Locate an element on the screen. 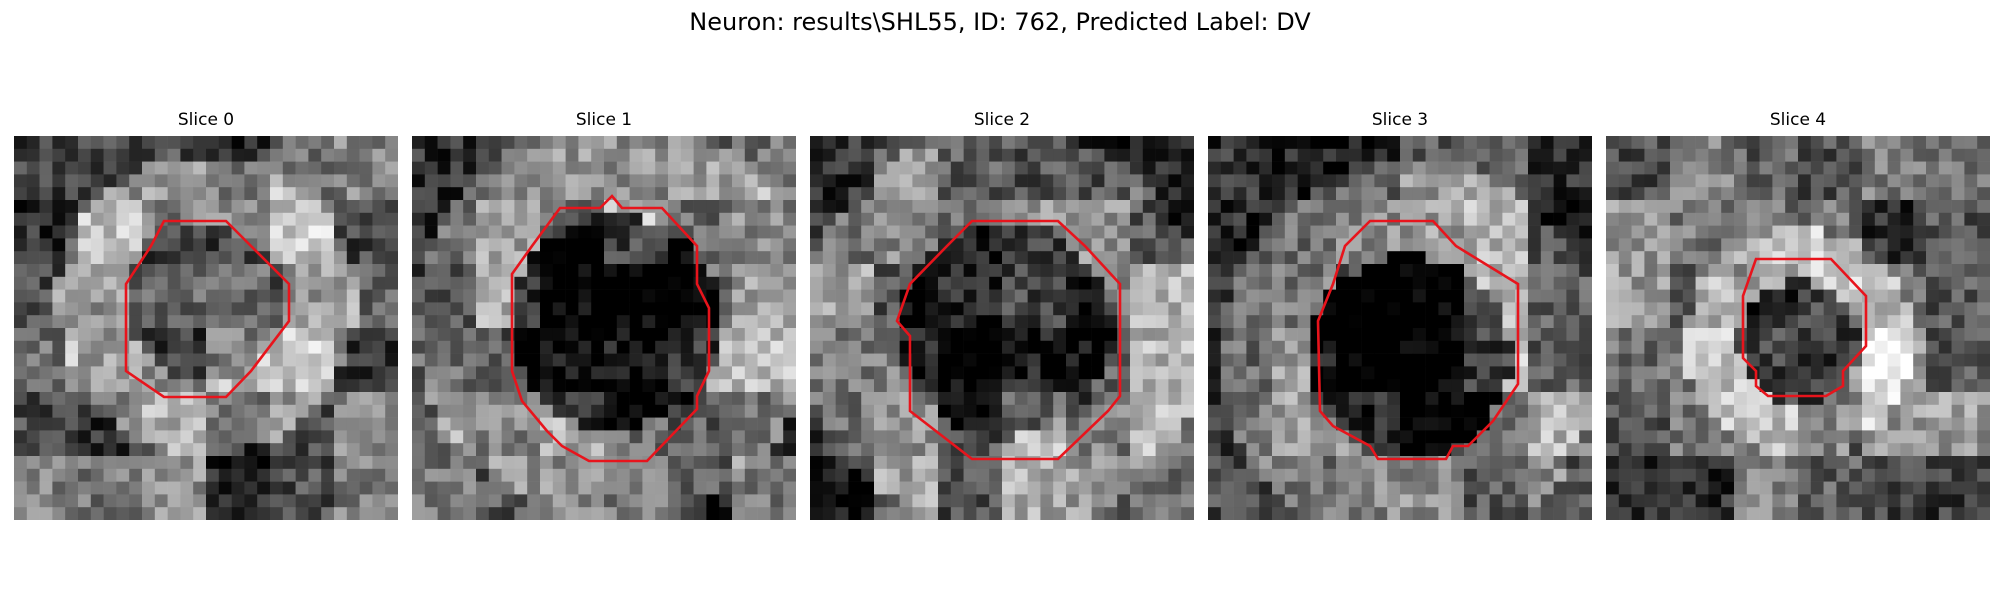 The image size is (2000, 600). slice-title: Slice 0 is located at coordinates (206, 120).